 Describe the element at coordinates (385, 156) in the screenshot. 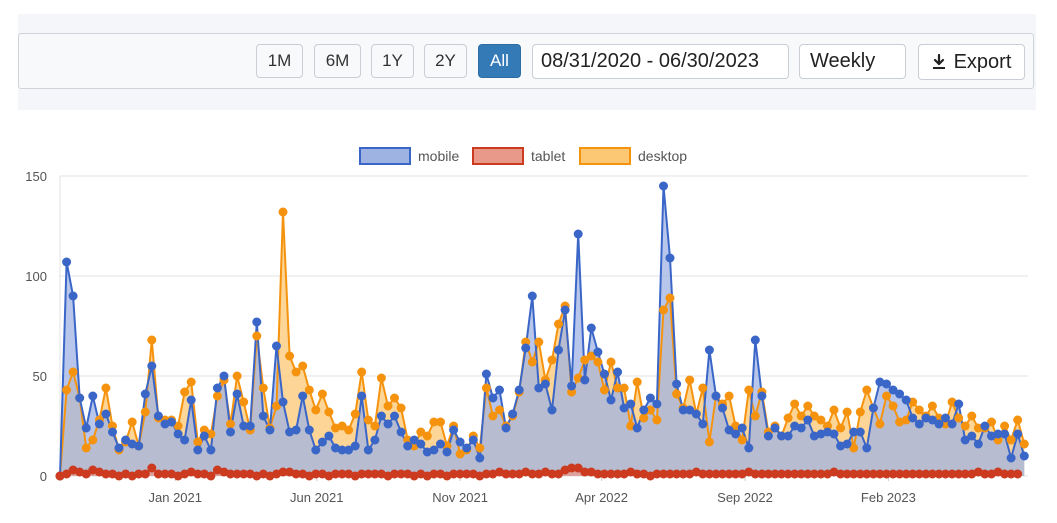

I see `legend-swatch-mobile` at that location.